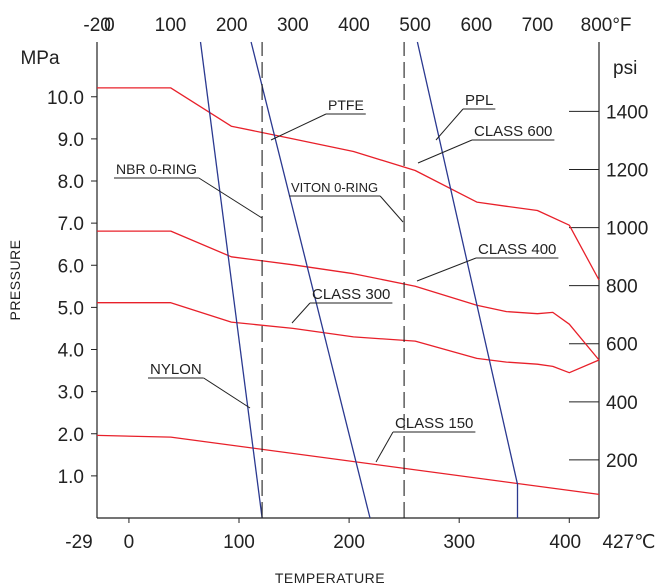 This screenshot has width=659, height=588. I want to click on top-tick-label: 700, so click(538, 25).